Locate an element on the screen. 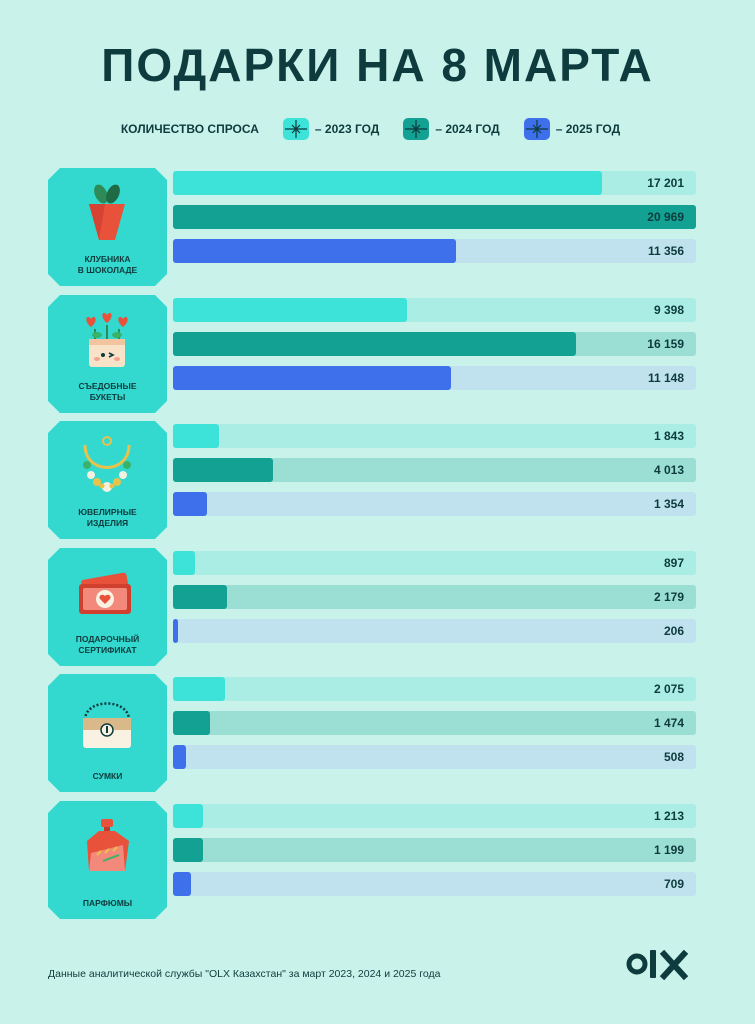  legend-title: КОЛИЧЕСТВО СПРОСА is located at coordinates (189, 129).